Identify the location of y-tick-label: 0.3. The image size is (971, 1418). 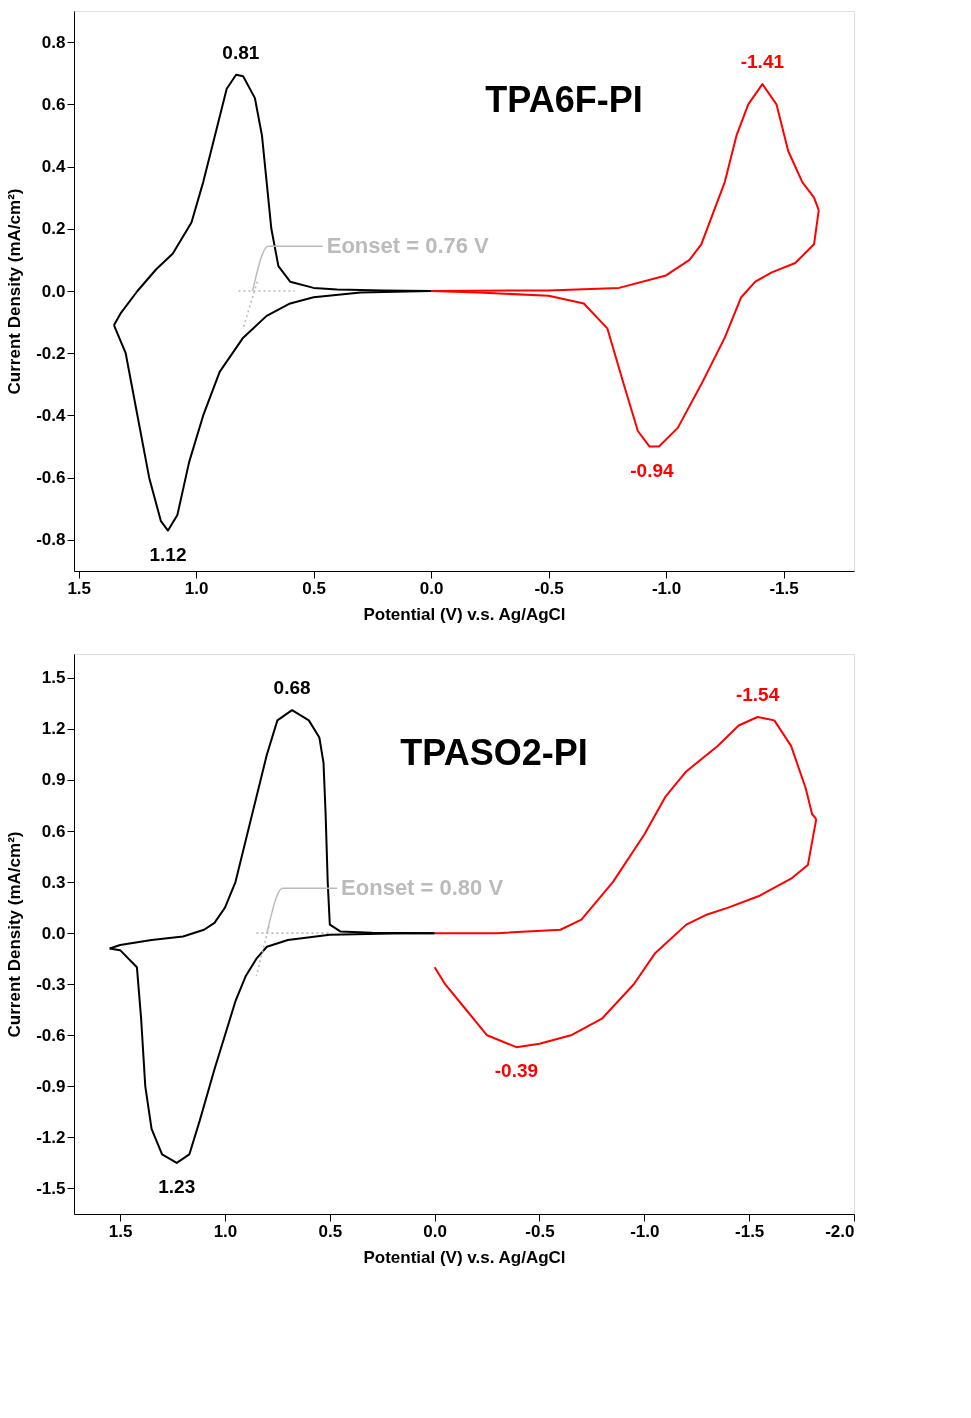
(53, 882).